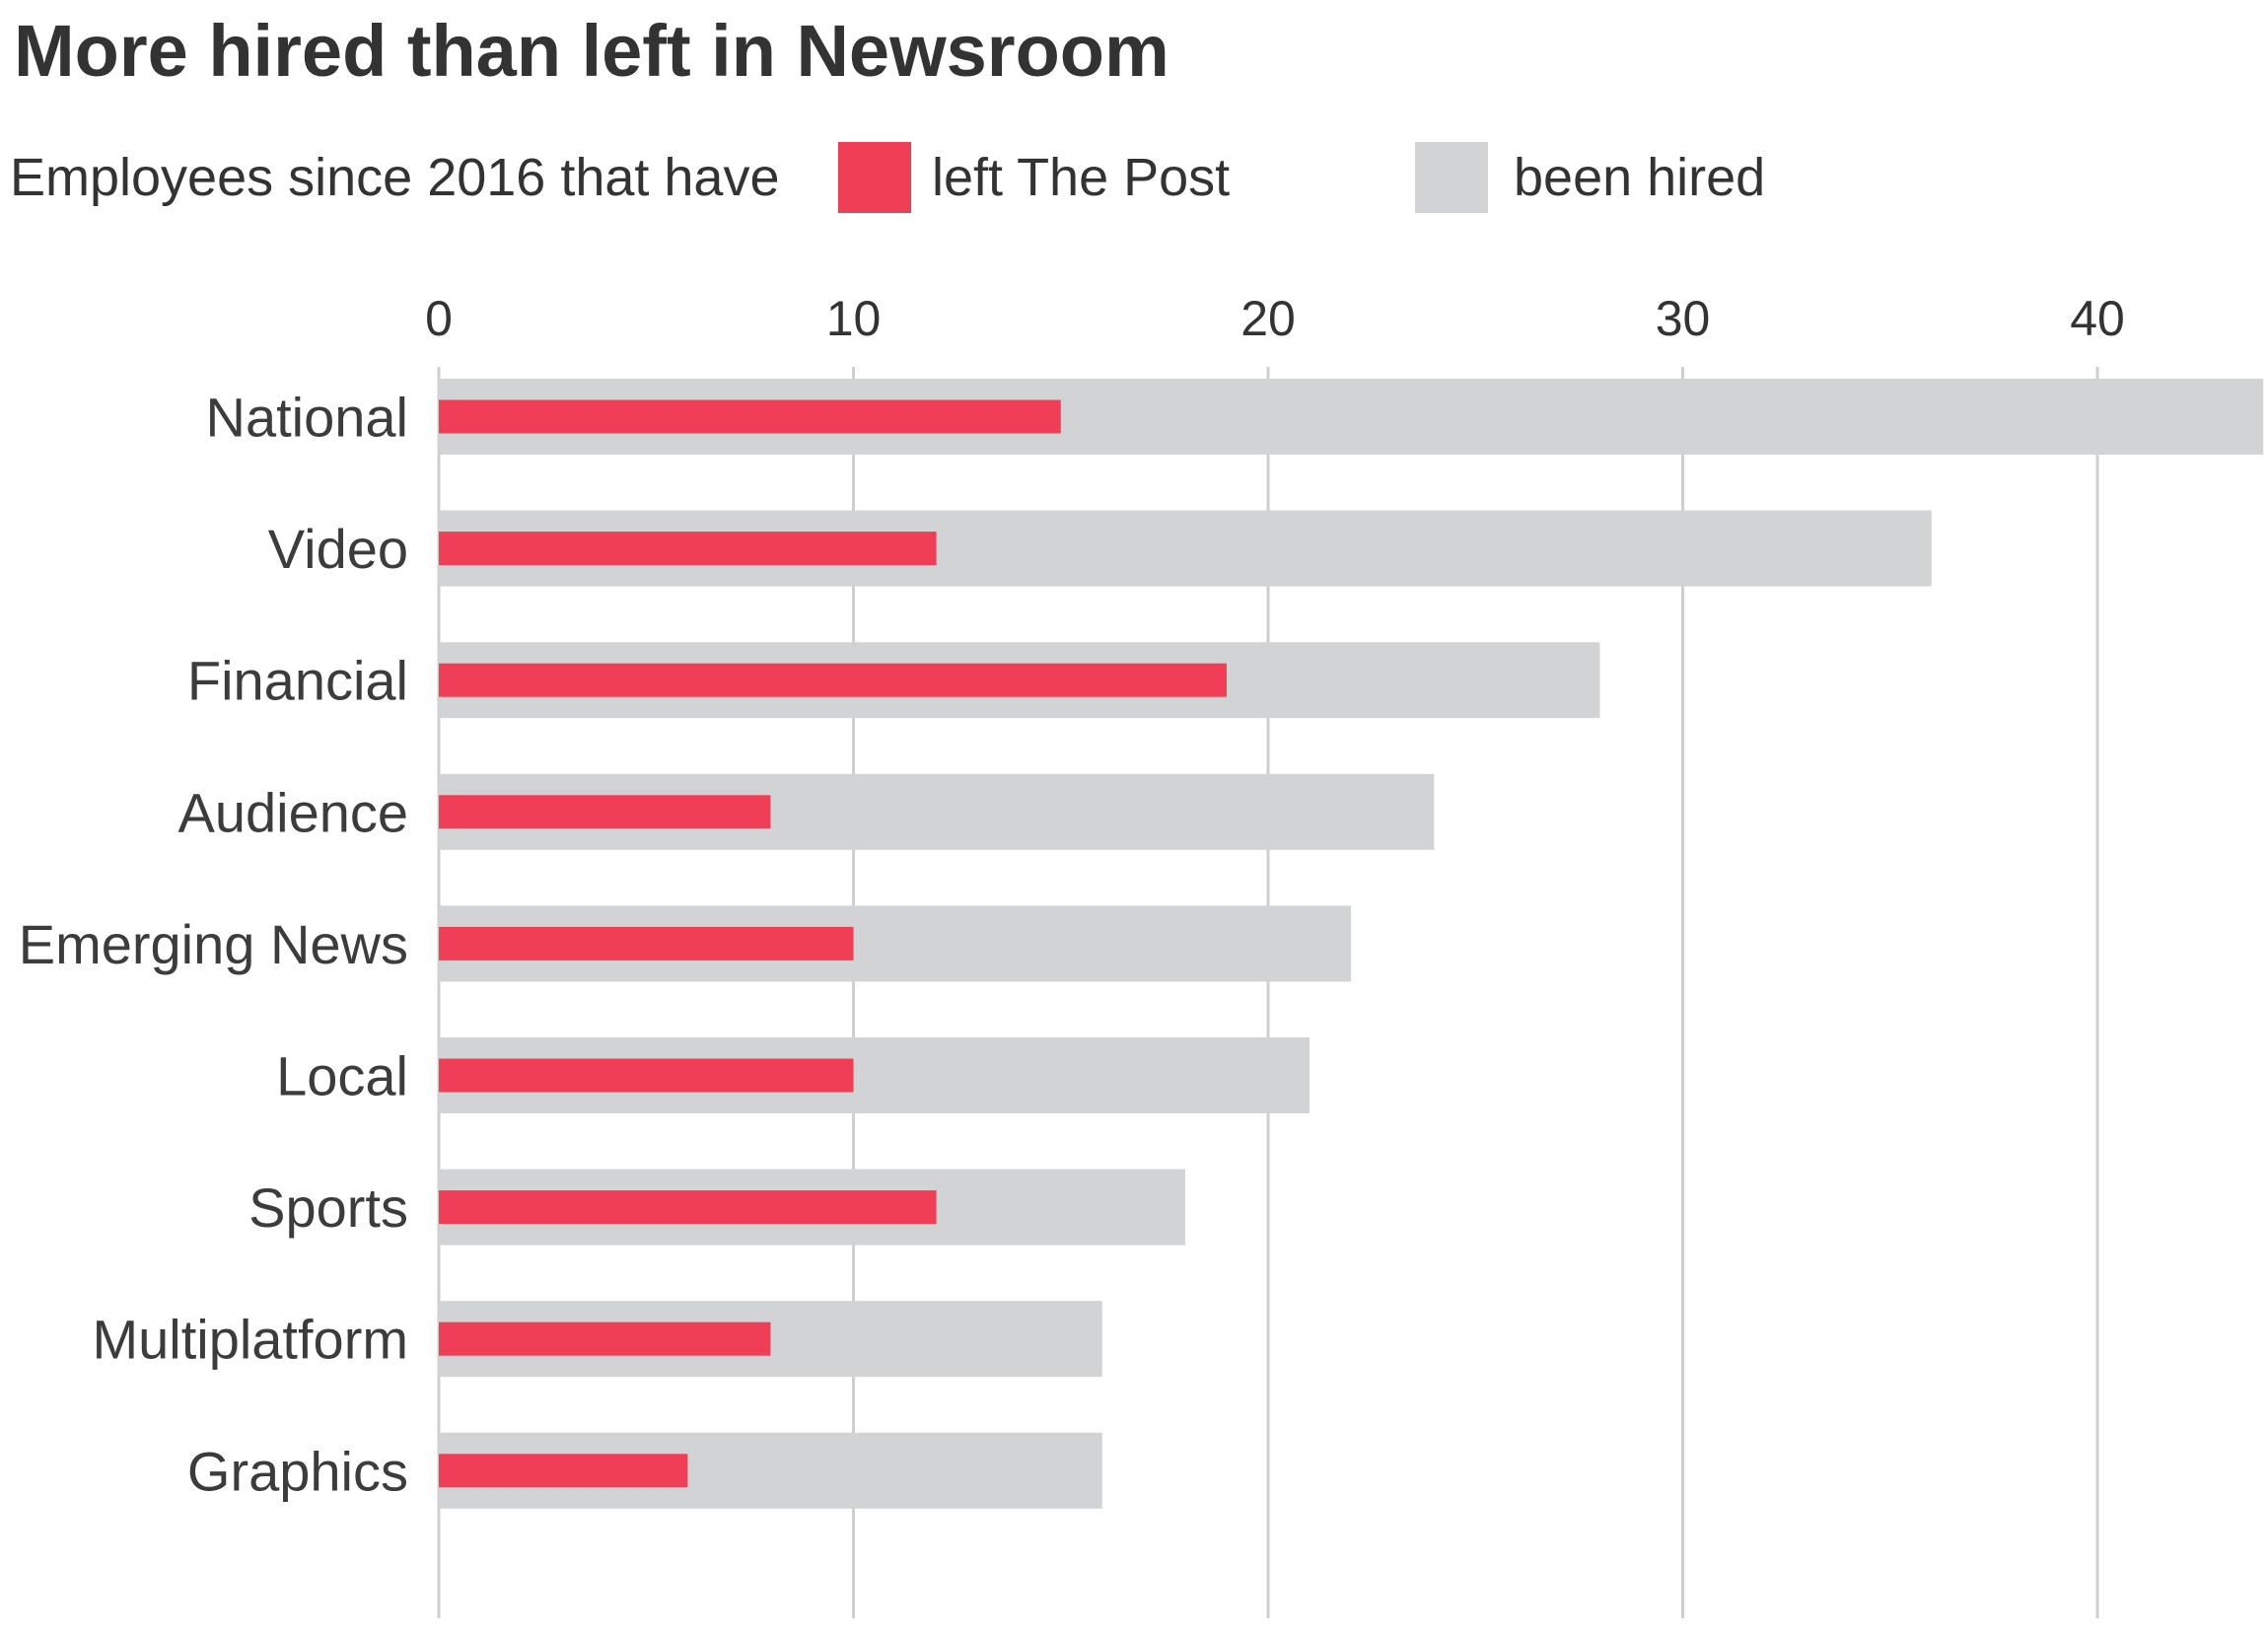 This screenshot has height=1638, width=2268. What do you see at coordinates (1640, 177) in the screenshot?
I see `legend-label-hired: been hired` at bounding box center [1640, 177].